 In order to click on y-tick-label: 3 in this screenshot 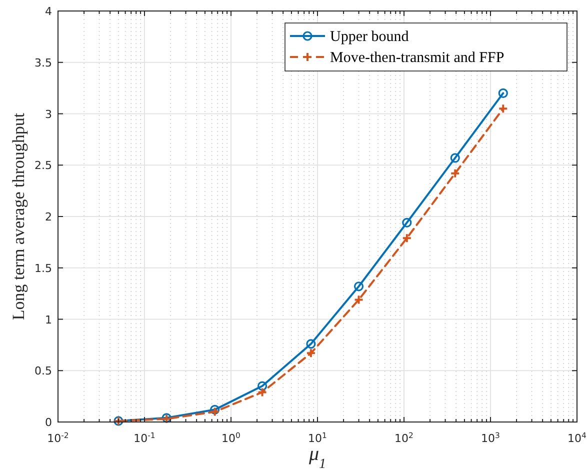, I will do `click(48, 114)`.